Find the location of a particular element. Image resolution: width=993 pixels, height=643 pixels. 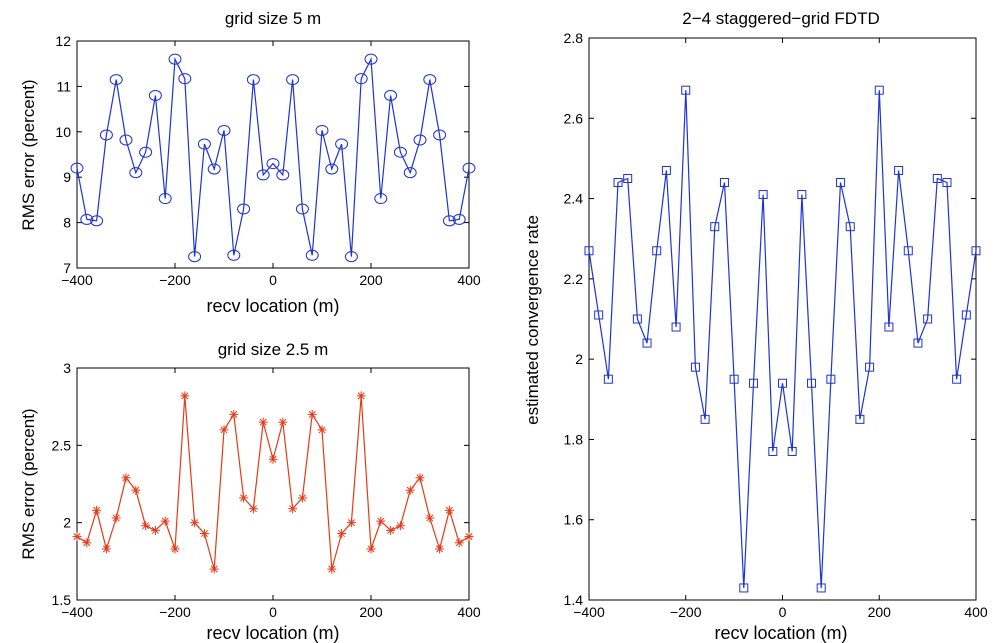

chart-title: 2−4 staggered−grid FDTD is located at coordinates (781, 18).